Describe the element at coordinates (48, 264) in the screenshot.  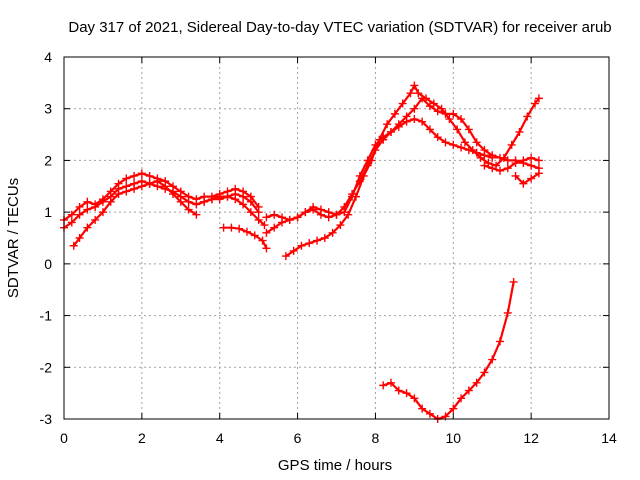
I see `y-tick-label: 0` at that location.